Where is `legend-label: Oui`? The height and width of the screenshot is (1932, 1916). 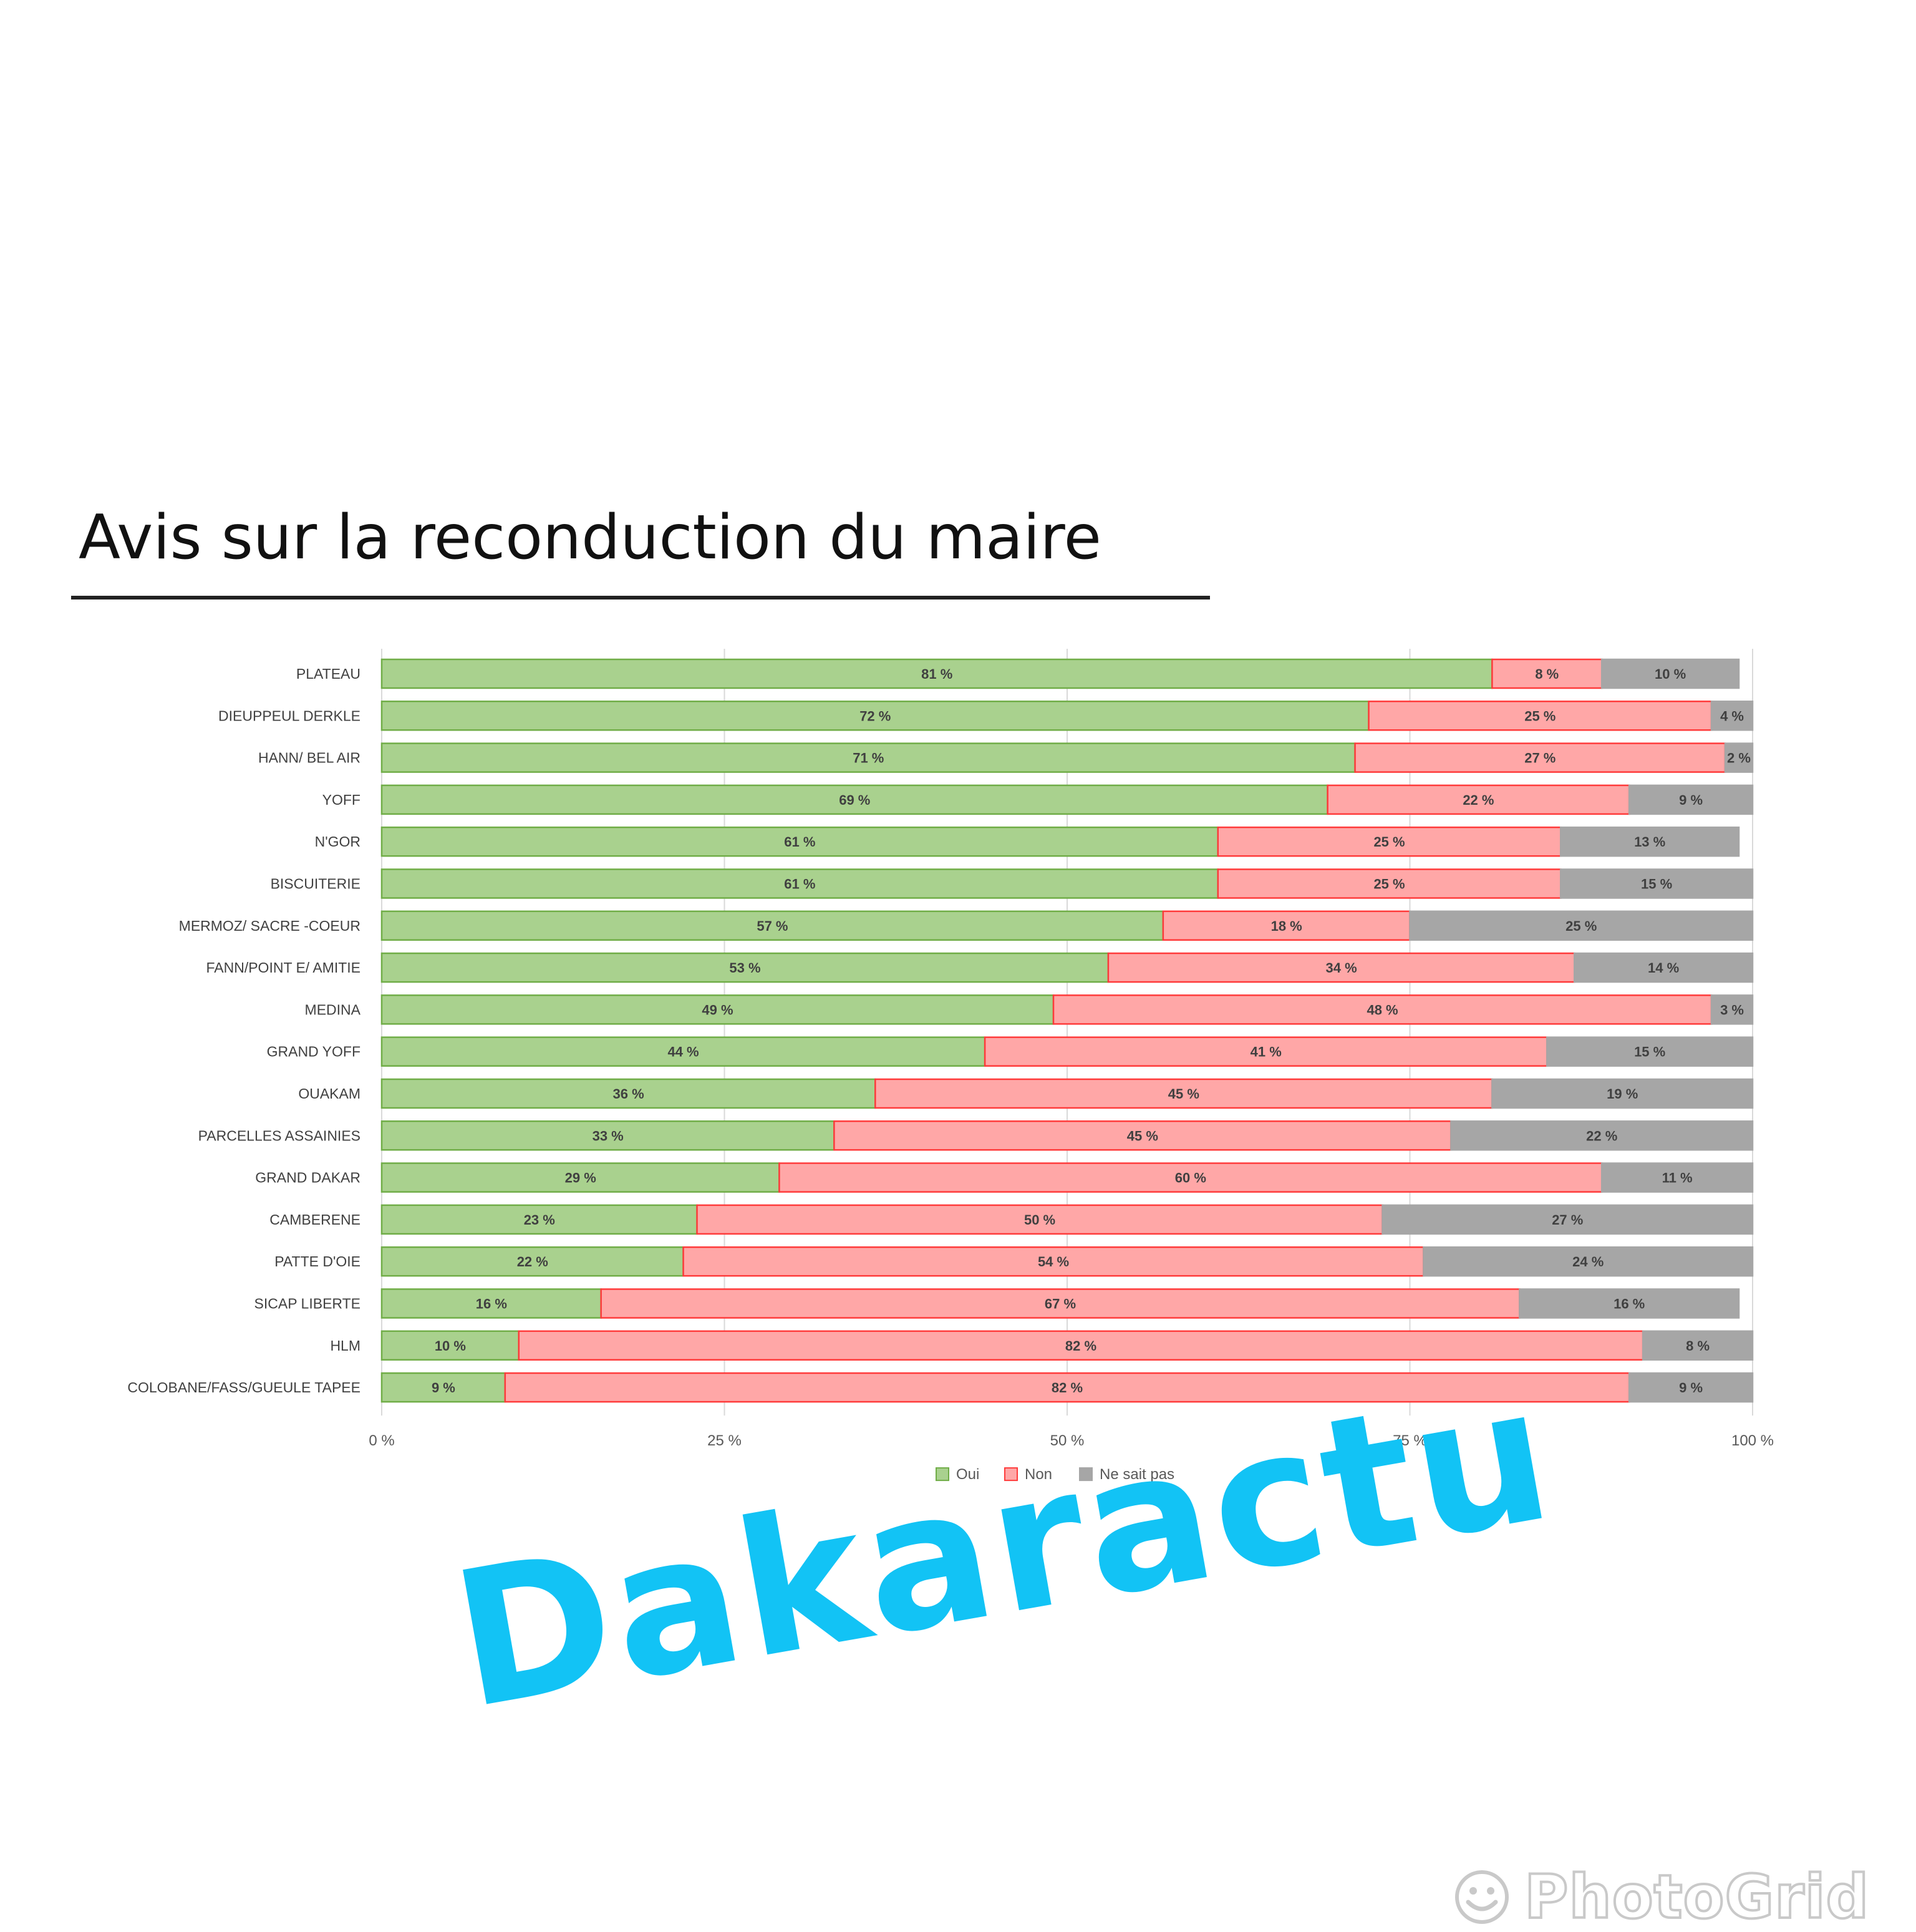 legend-label: Oui is located at coordinates (967, 1474).